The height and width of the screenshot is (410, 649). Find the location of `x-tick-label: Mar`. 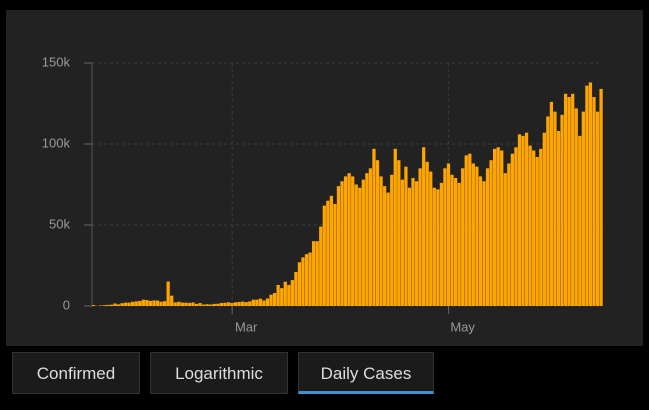

x-tick-label: Mar is located at coordinates (246, 326).